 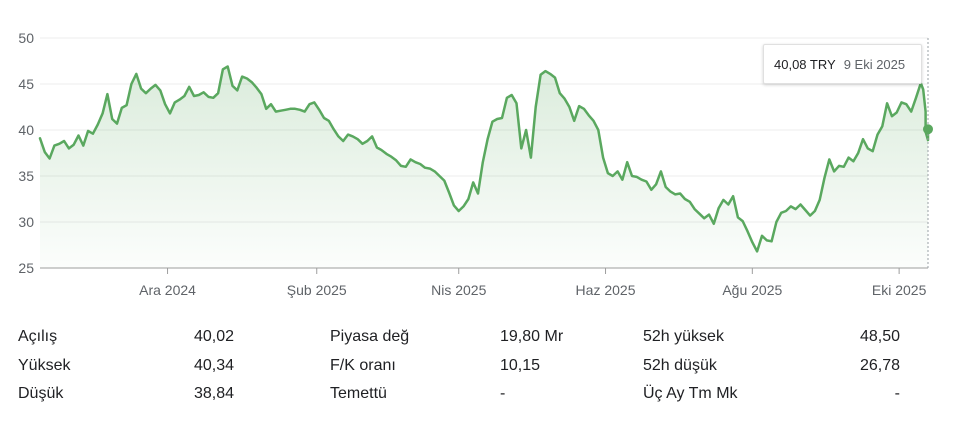 What do you see at coordinates (213, 393) in the screenshot?
I see `stat-value-low: 38,84` at bounding box center [213, 393].